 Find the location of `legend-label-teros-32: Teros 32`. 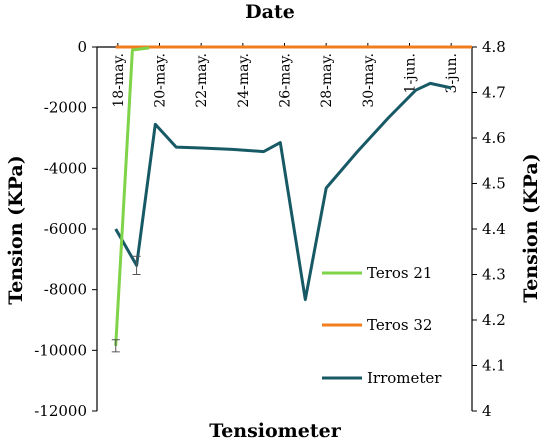

legend-label-teros-32: Teros 32 is located at coordinates (399, 325).